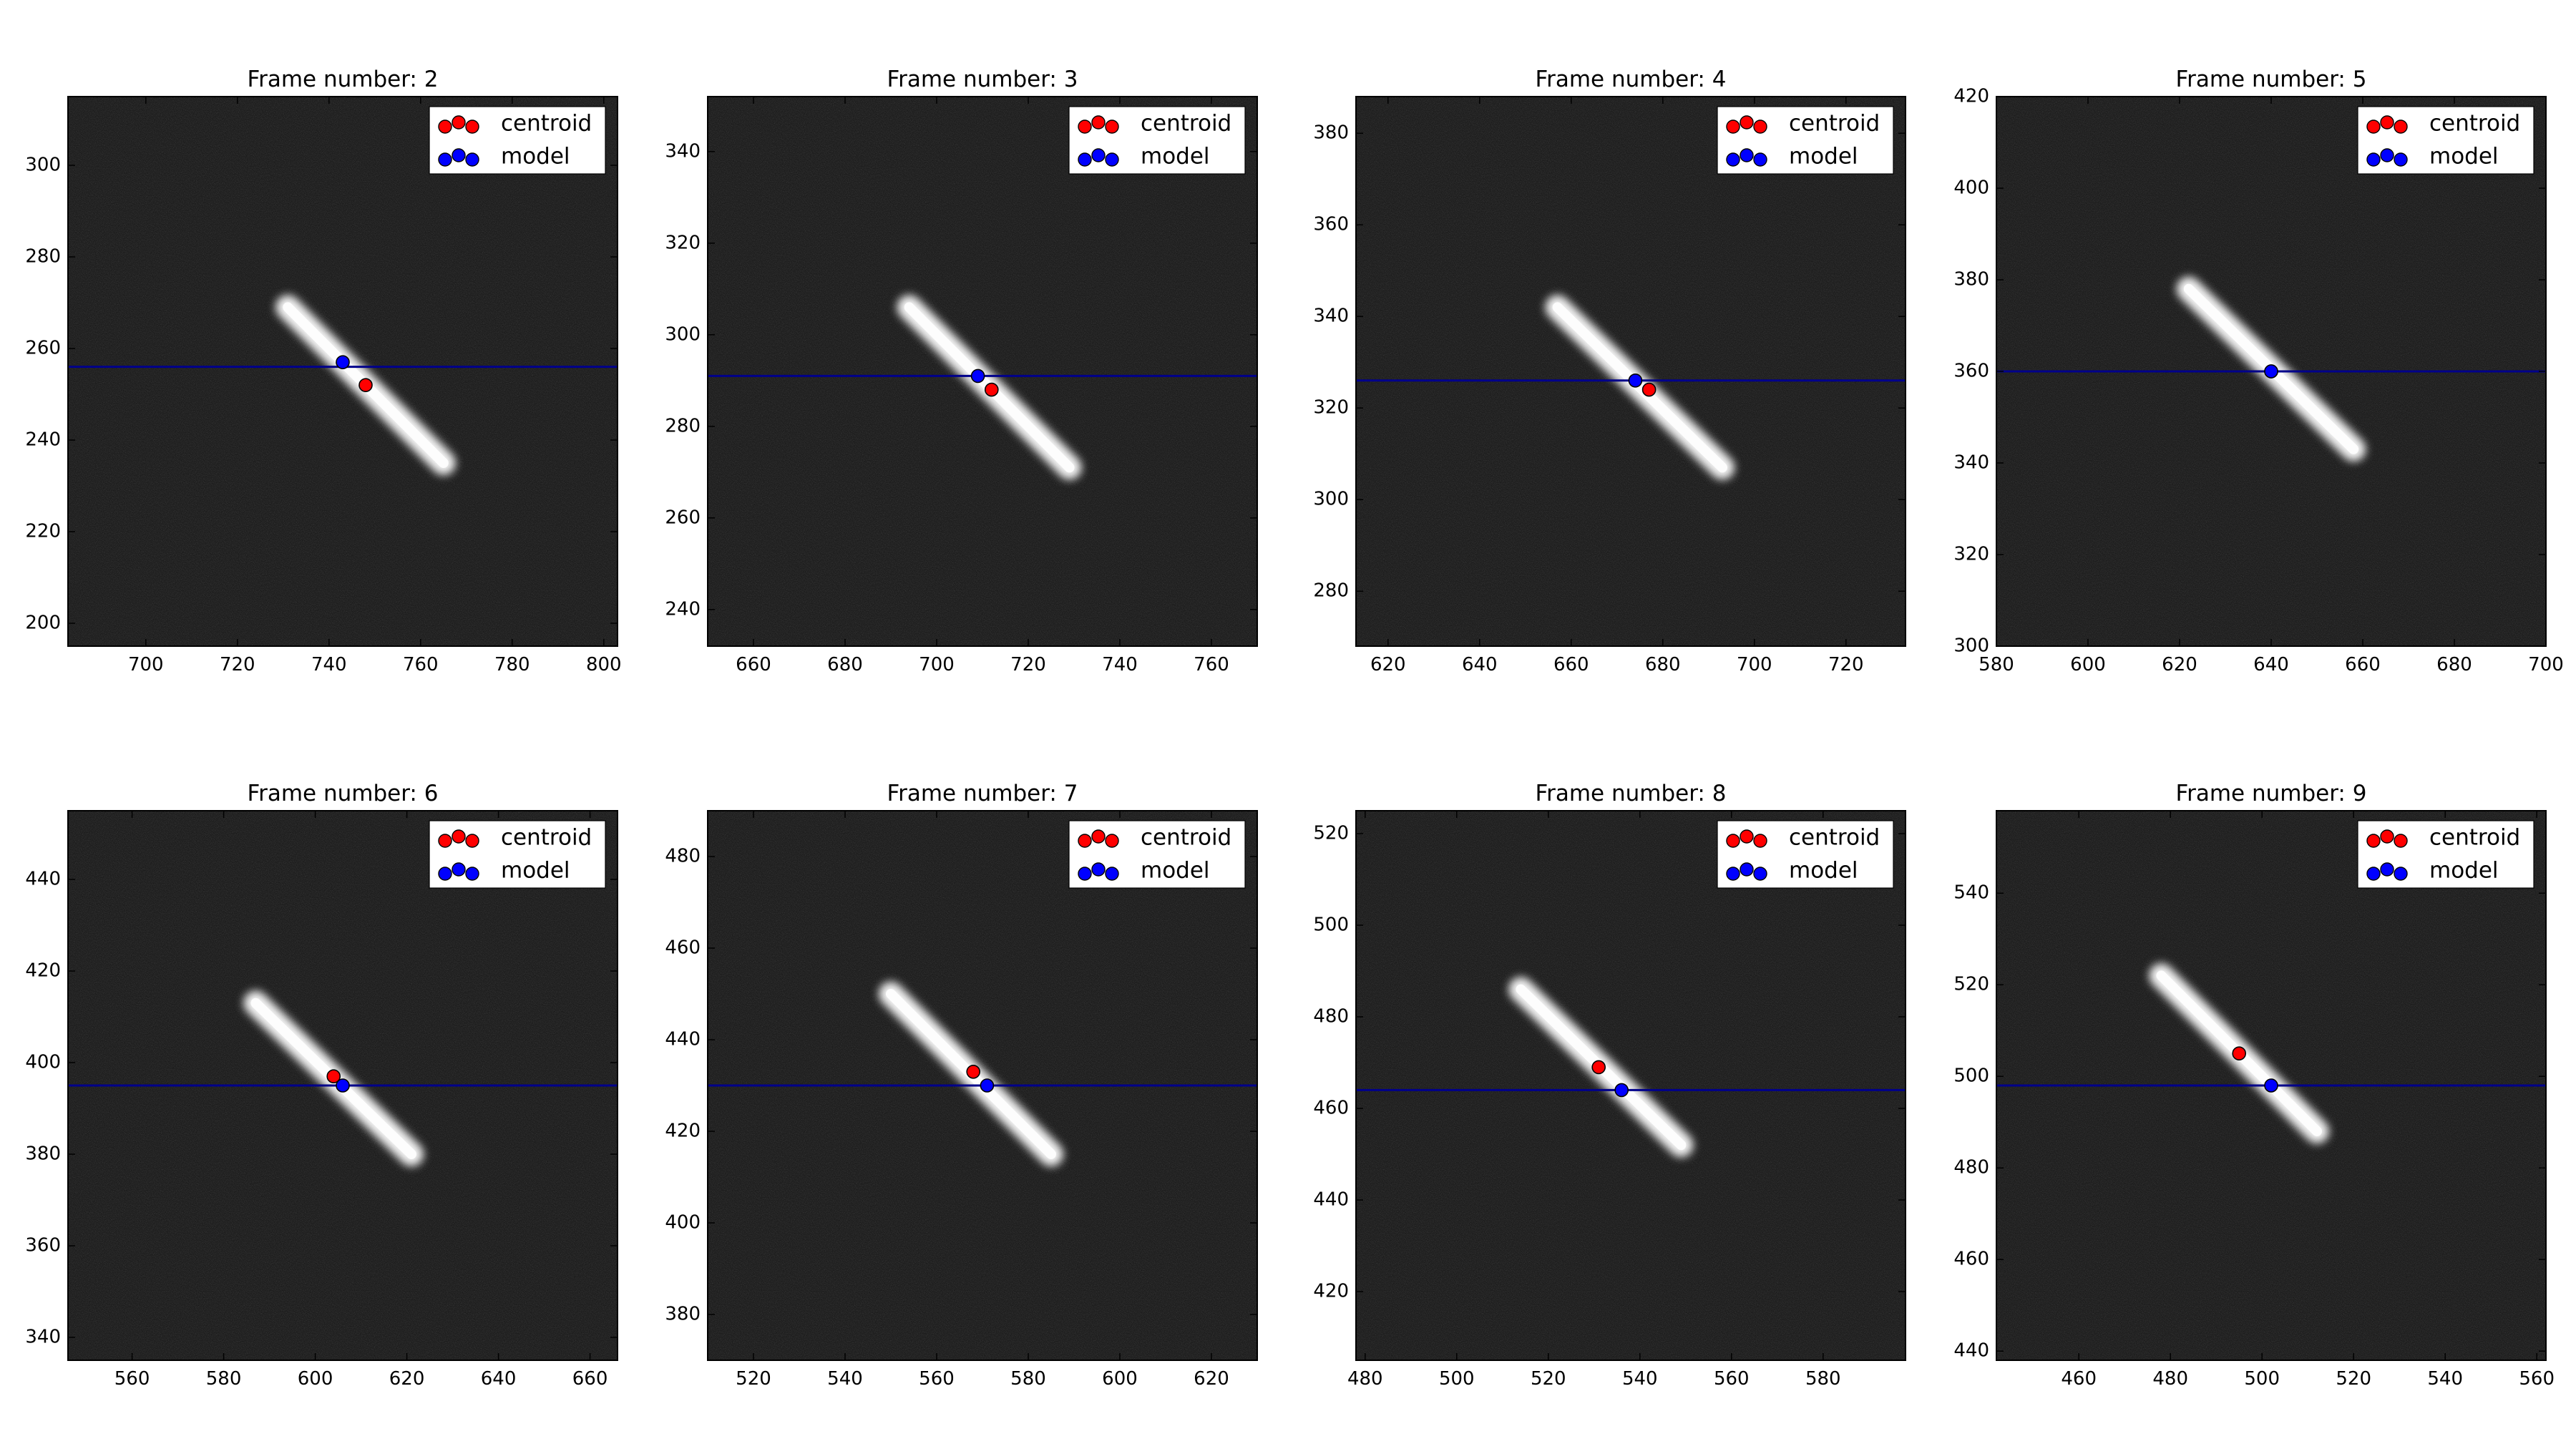 The image size is (2576, 1449). I want to click on y-tick-label: 440, so click(1971, 1351).